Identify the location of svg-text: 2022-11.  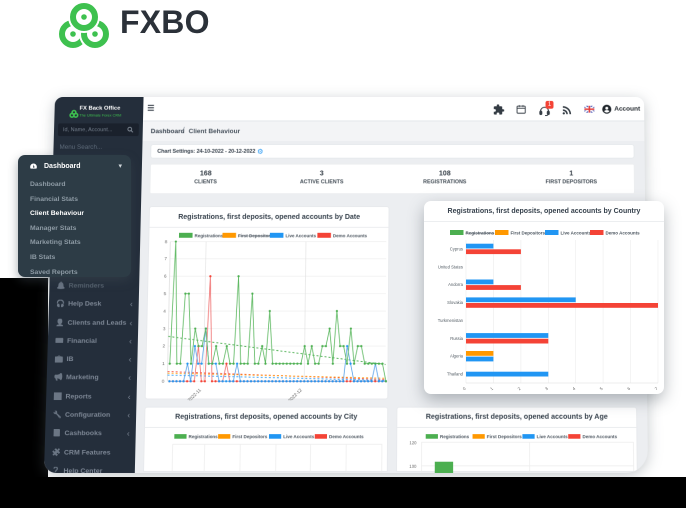
(195, 393).